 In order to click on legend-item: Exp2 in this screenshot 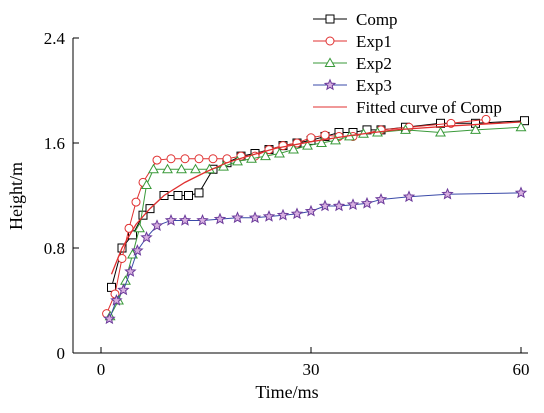, I will do `click(352, 63)`.